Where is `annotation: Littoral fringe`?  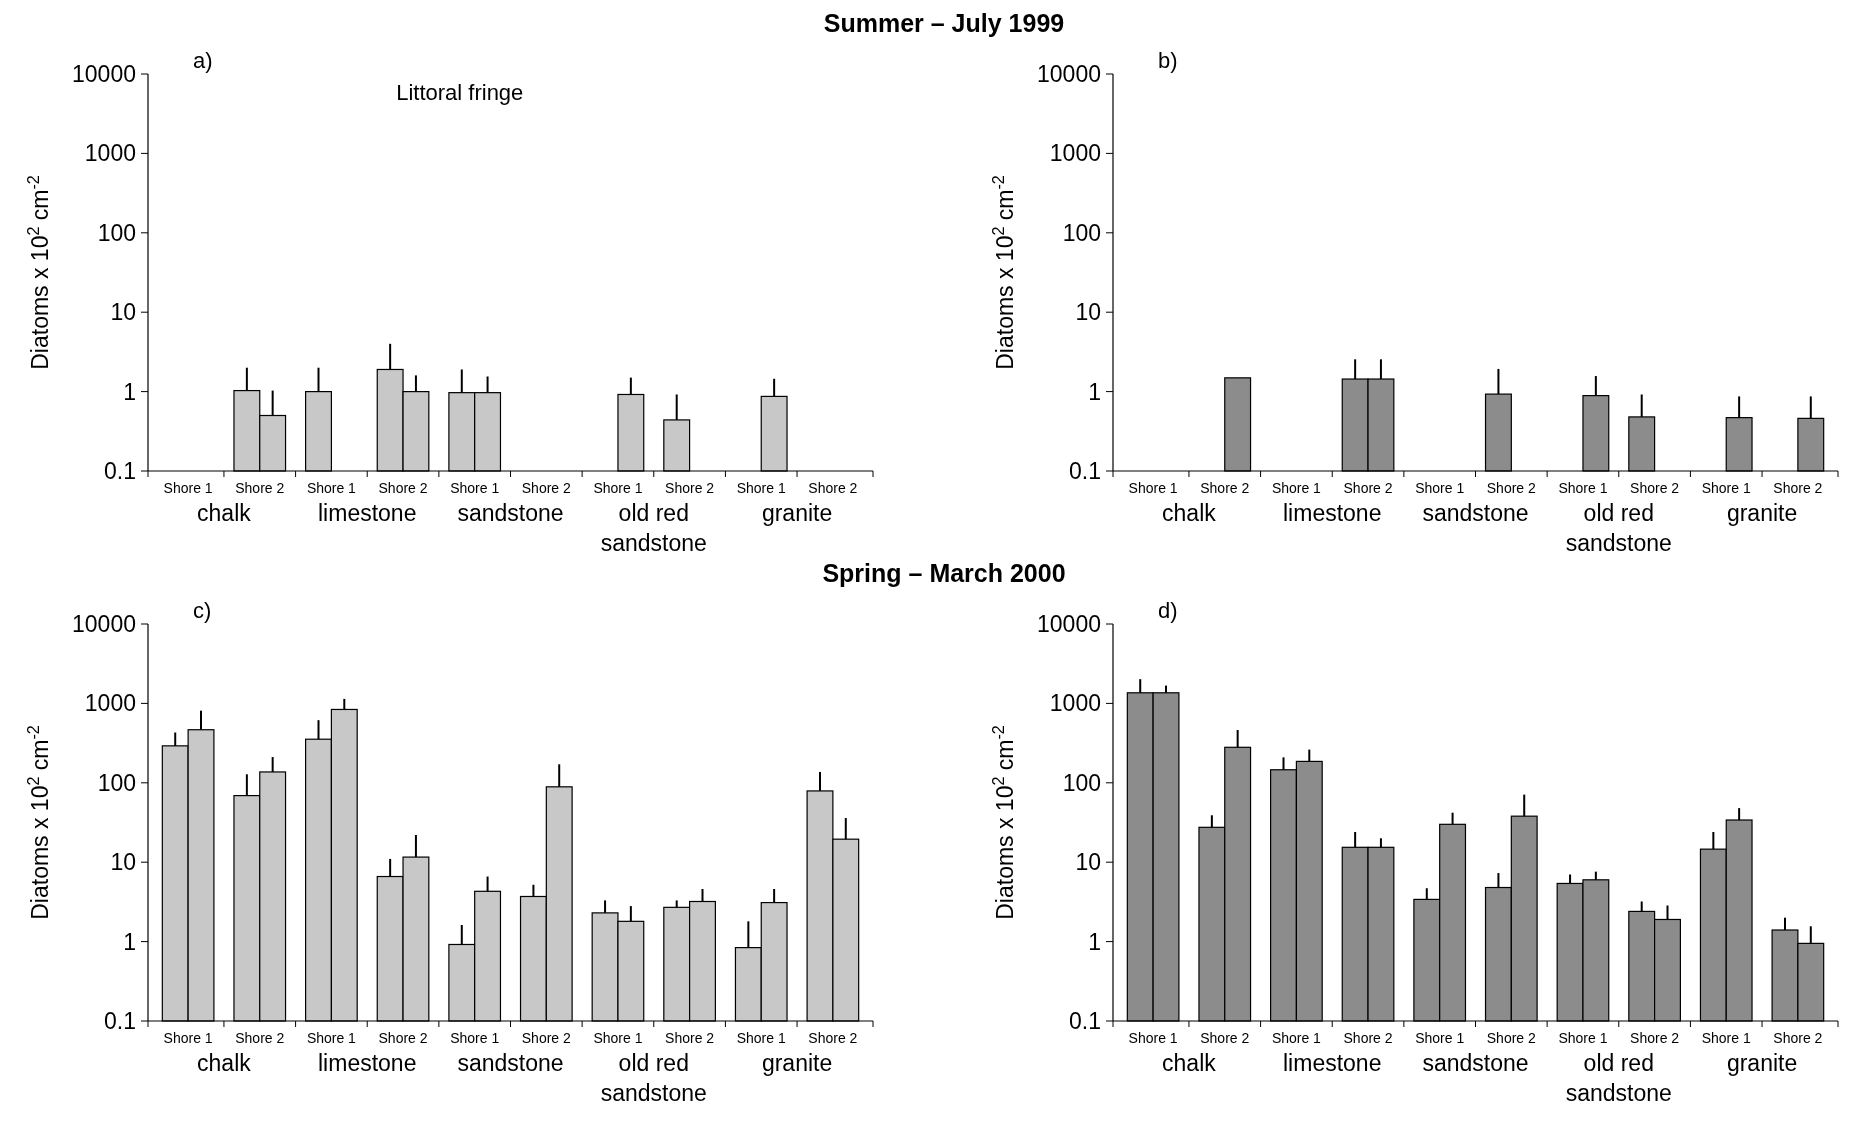 annotation: Littoral fringe is located at coordinates (460, 92).